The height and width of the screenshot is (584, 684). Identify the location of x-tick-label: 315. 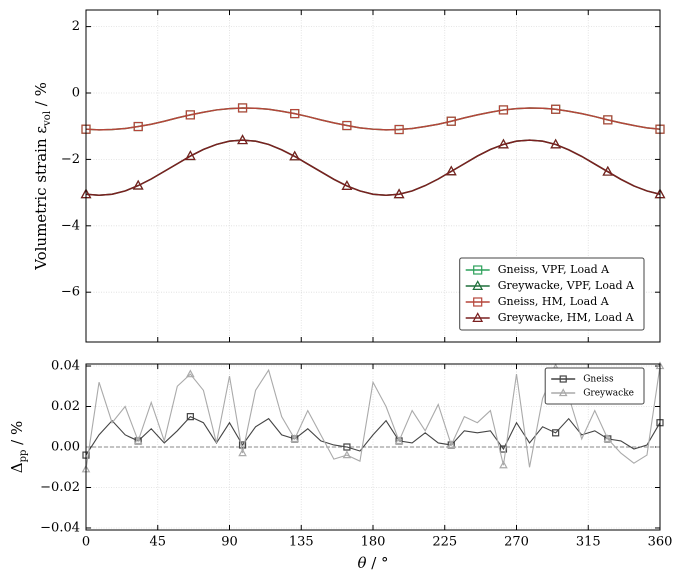
(588, 542).